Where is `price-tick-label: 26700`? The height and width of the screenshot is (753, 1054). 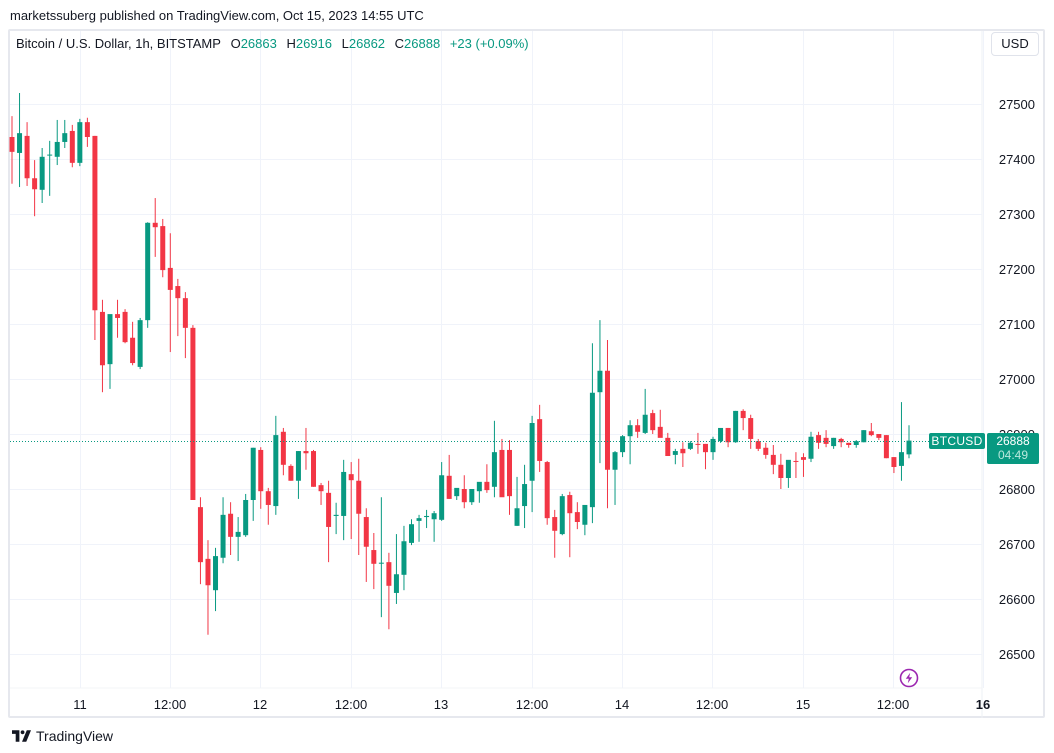
price-tick-label: 26700 is located at coordinates (1017, 544).